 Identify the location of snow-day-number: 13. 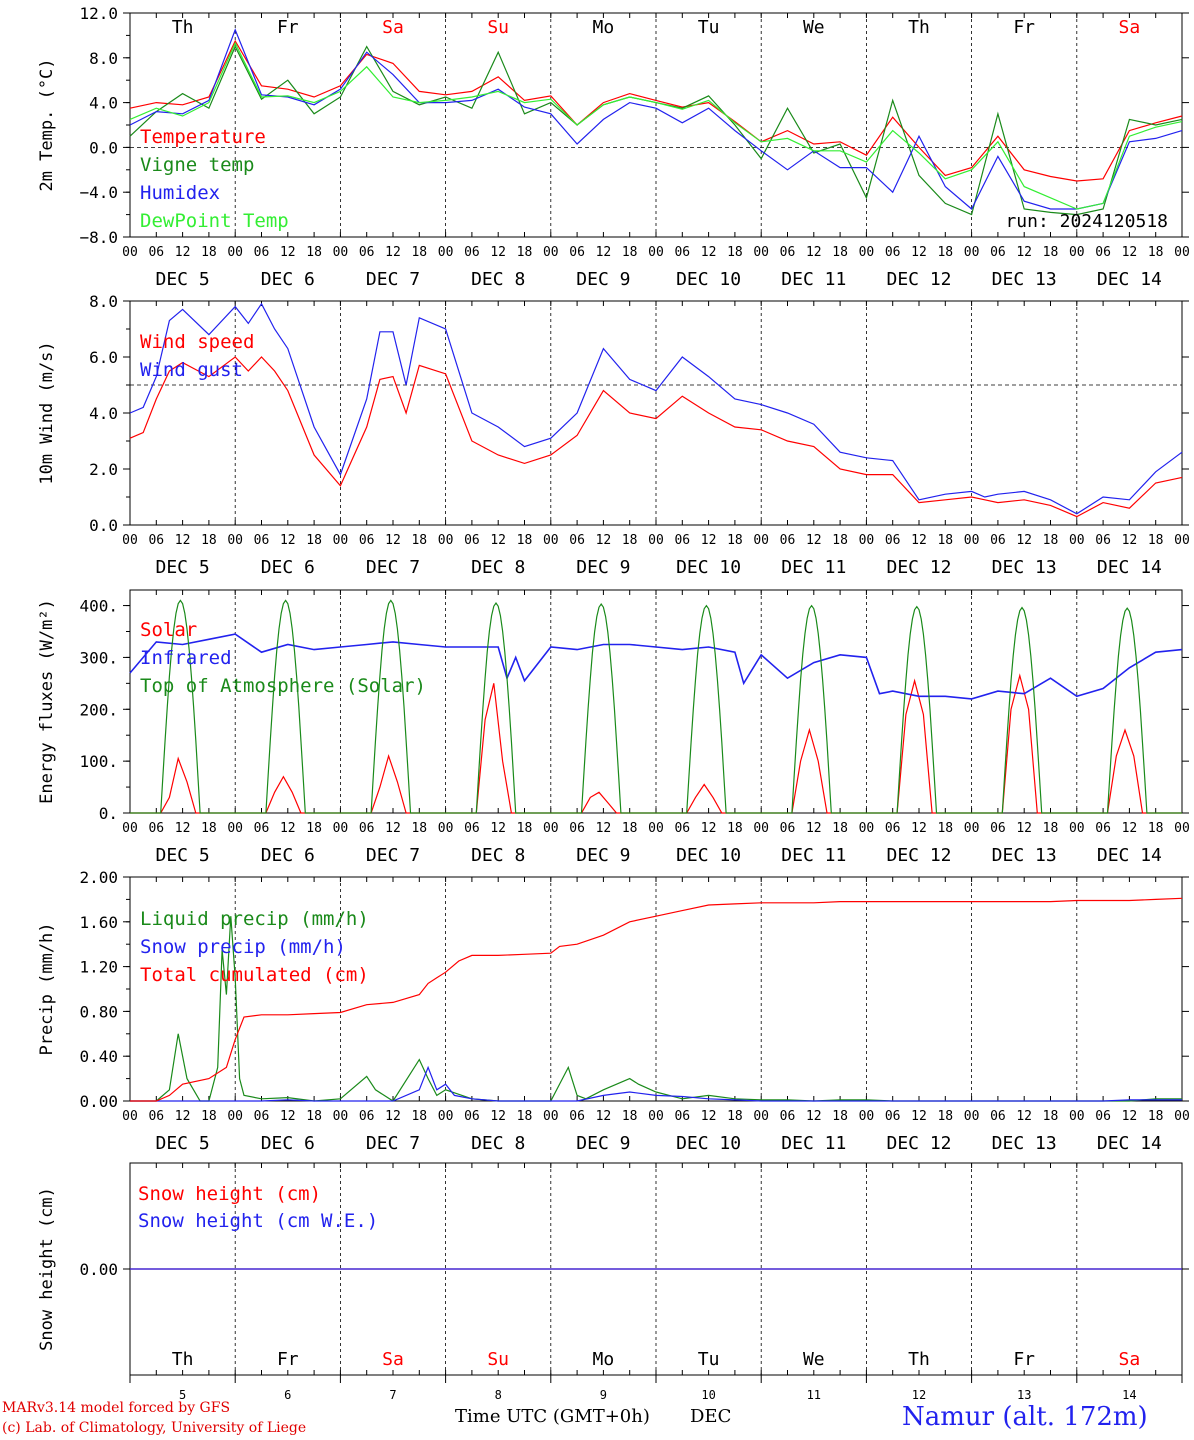
(1024, 1394).